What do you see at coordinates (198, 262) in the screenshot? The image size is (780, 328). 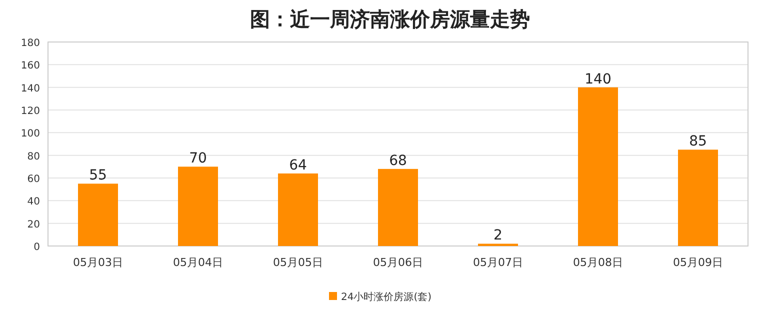 I see `x-tick-label: 05月04日` at bounding box center [198, 262].